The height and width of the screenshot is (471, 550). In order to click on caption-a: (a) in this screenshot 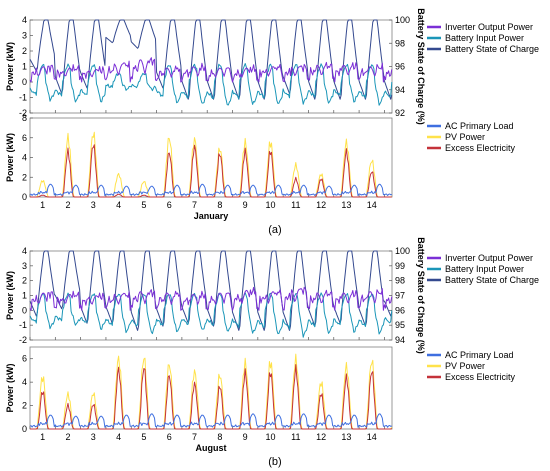, I will do `click(274, 230)`.